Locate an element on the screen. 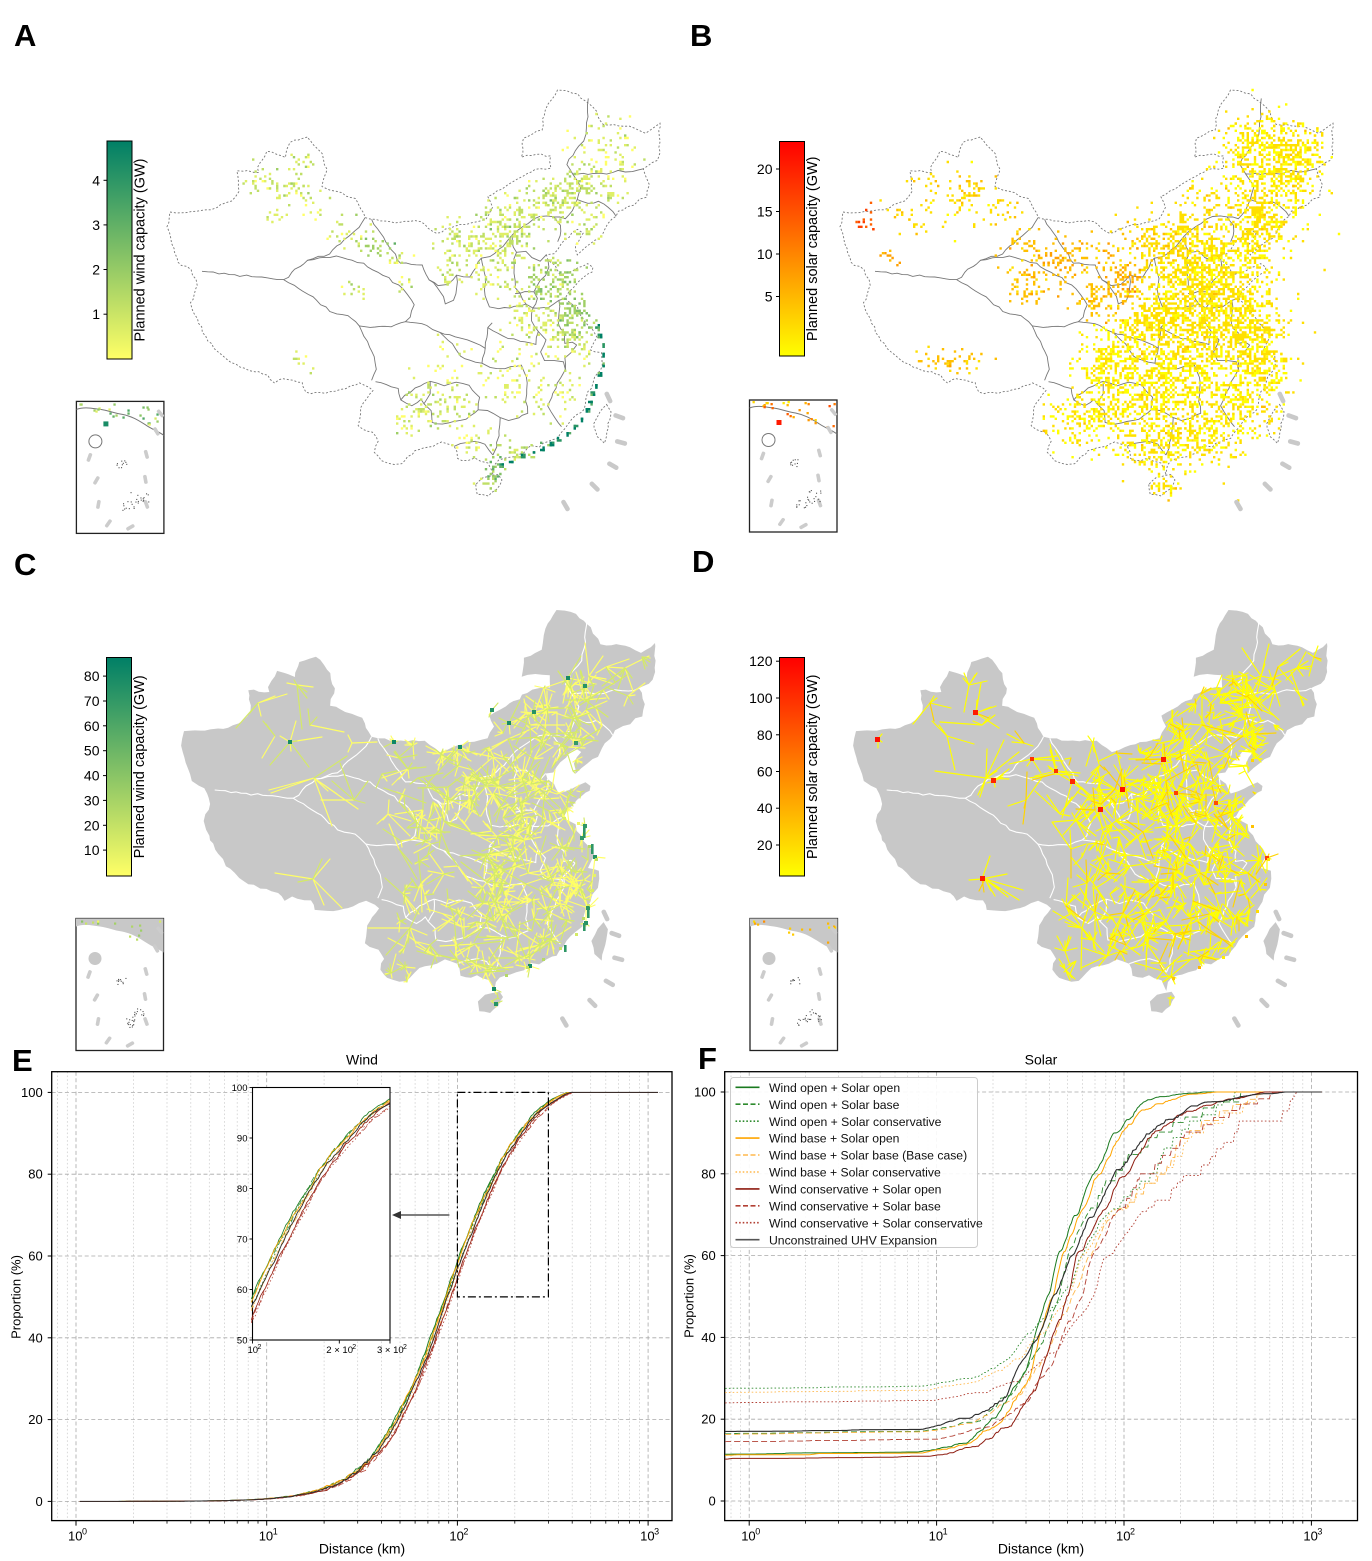 The image size is (1372, 1561). svg-text: D is located at coordinates (703, 561).